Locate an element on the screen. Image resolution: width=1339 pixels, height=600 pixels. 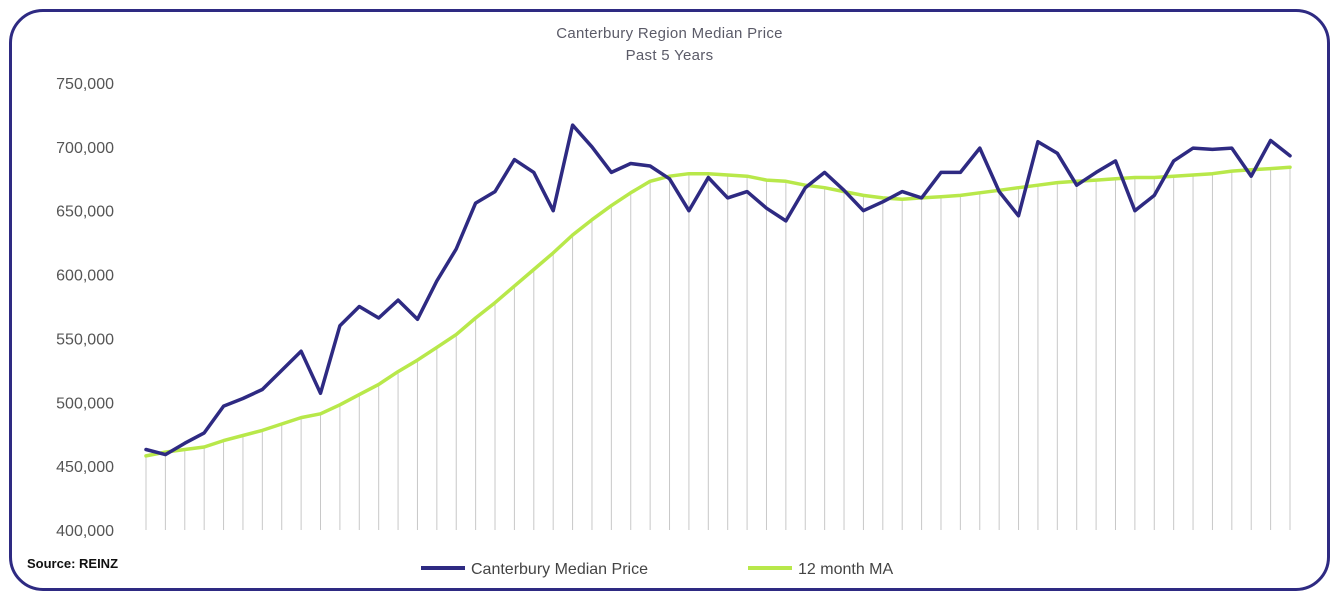
y-tick-label: 650,000 is located at coordinates (85, 212).